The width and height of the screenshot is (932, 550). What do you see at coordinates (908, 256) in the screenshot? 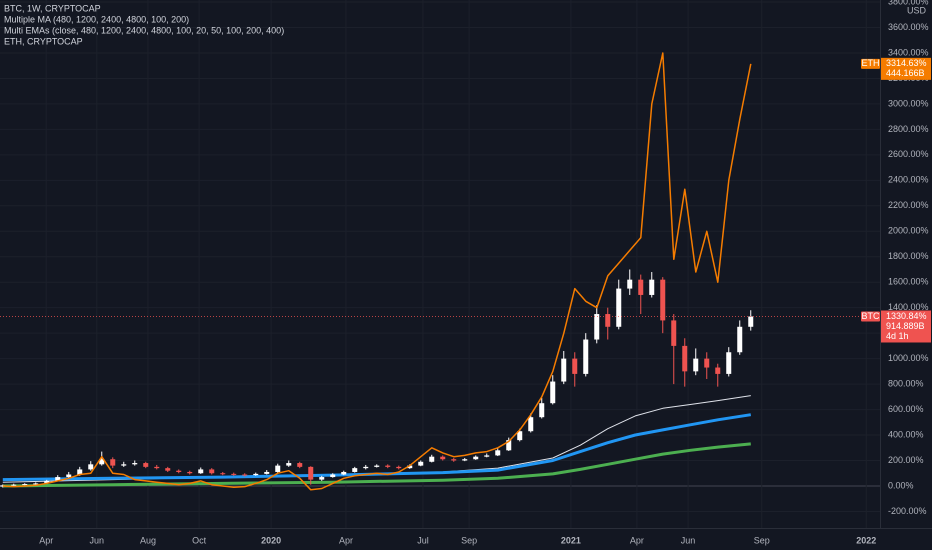
I see `y-tick-label: 1800.00%` at bounding box center [908, 256].